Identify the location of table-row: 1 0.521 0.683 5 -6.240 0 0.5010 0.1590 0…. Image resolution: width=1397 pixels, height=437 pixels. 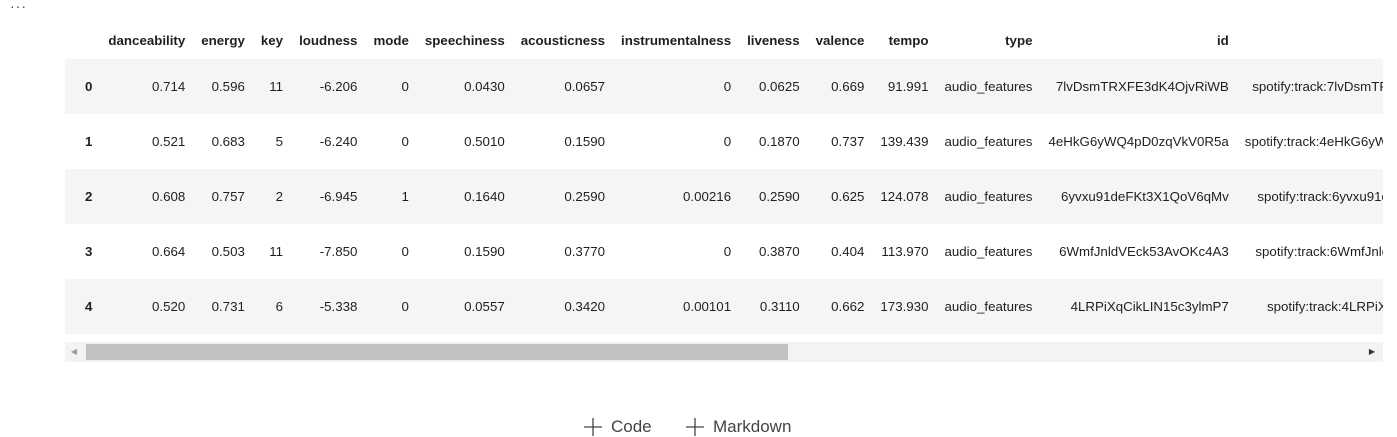
(724, 141).